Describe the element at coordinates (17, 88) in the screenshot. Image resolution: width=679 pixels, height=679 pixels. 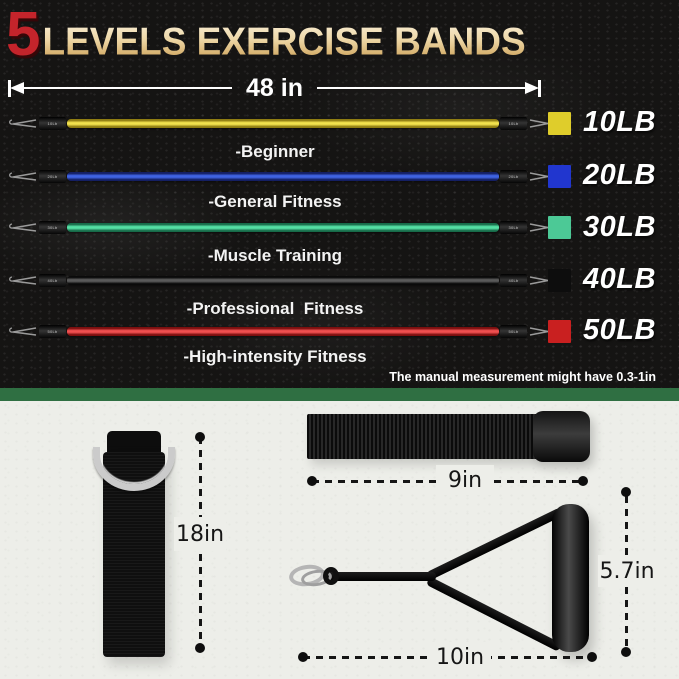
I see `arrow-left-icon` at that location.